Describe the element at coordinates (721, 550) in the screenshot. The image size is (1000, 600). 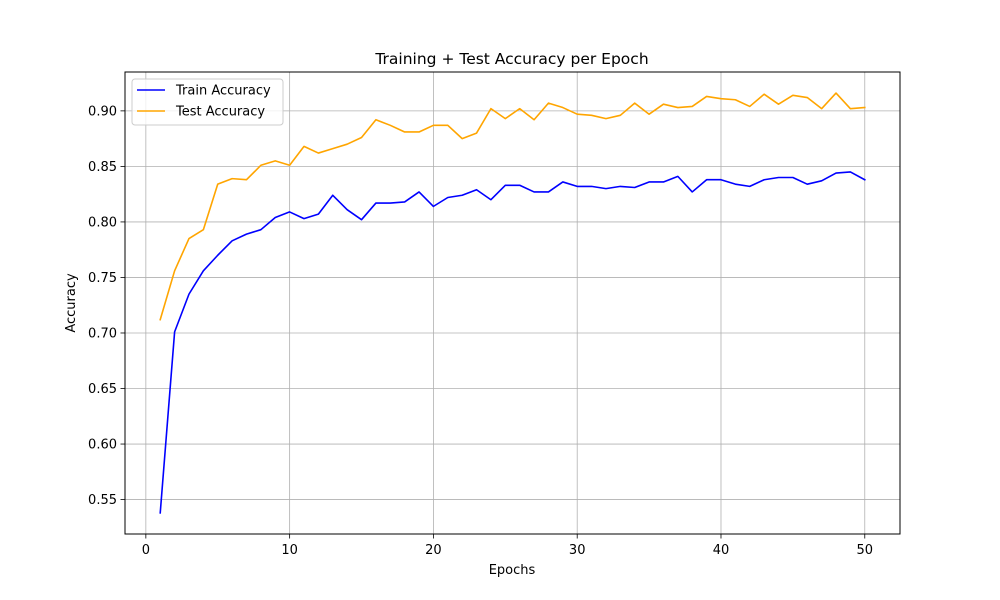
I see `x-tick-label: 40` at that location.